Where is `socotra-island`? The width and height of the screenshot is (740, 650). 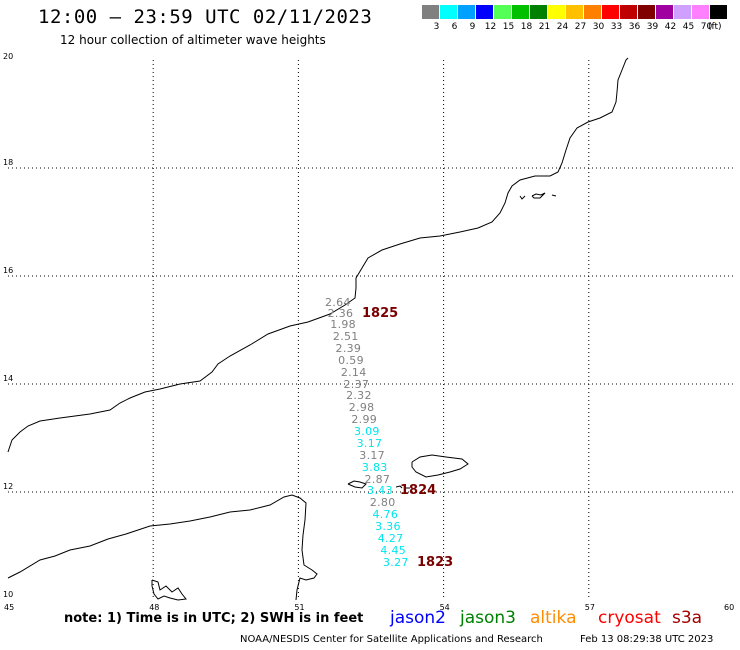
socotra-island is located at coordinates (440, 466).